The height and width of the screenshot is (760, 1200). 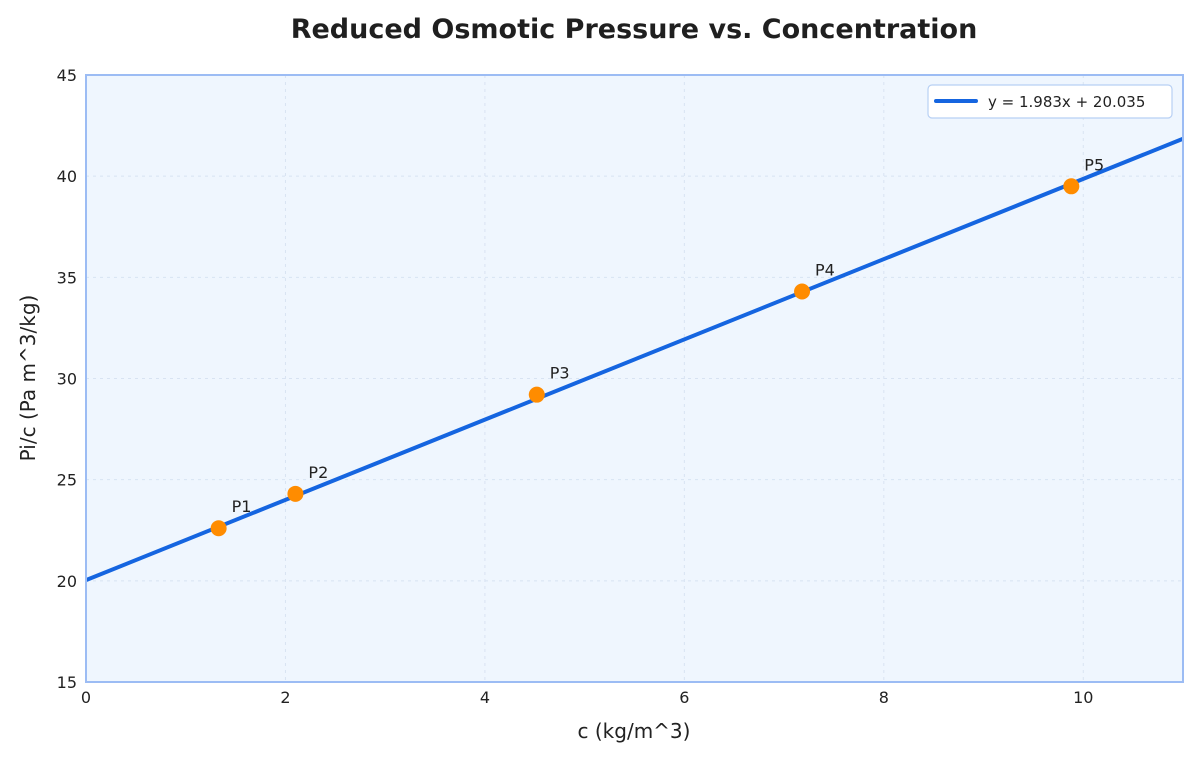 I want to click on x-tick-label: 0, so click(x=86, y=697).